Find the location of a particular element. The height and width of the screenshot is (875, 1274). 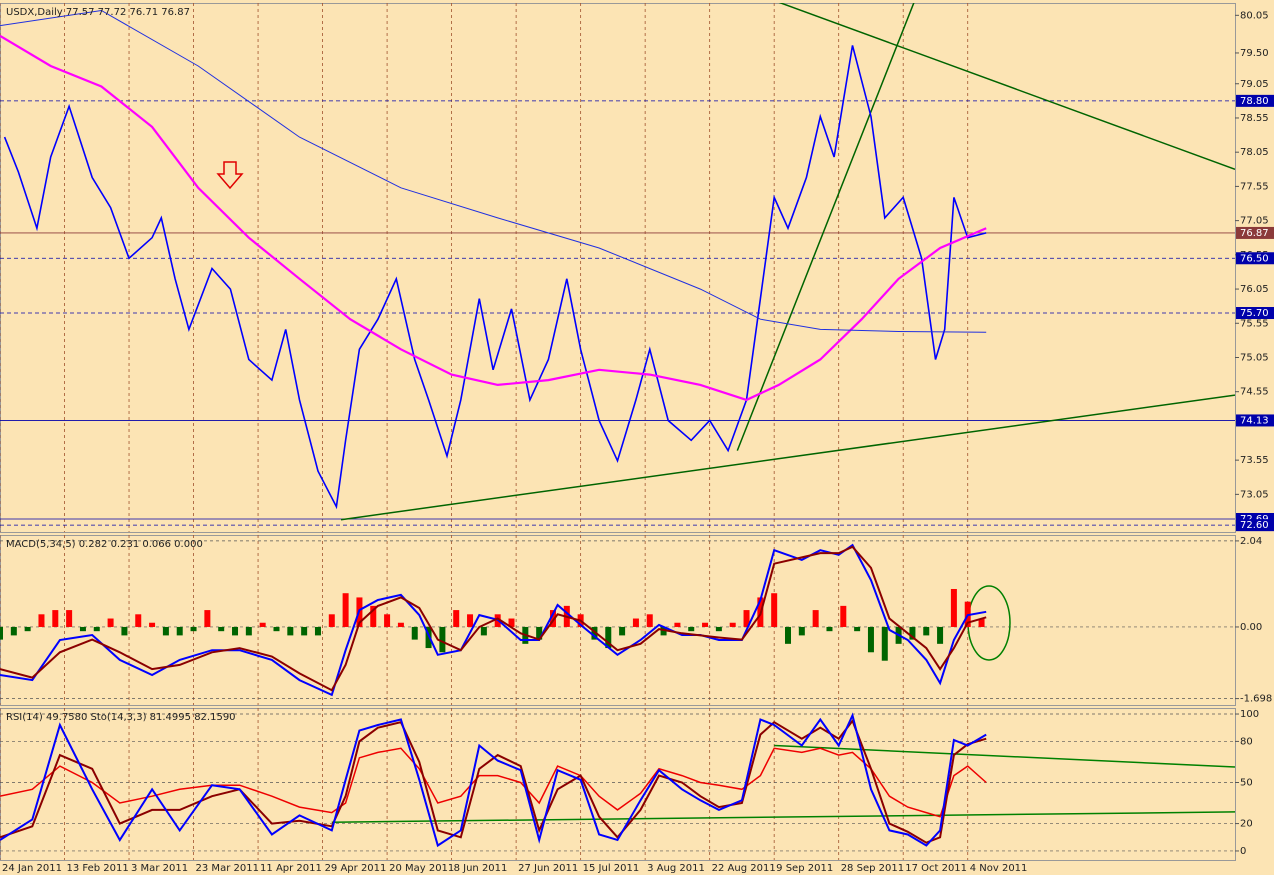

x-tick-label: 29 Apr 2011 is located at coordinates (356, 868).